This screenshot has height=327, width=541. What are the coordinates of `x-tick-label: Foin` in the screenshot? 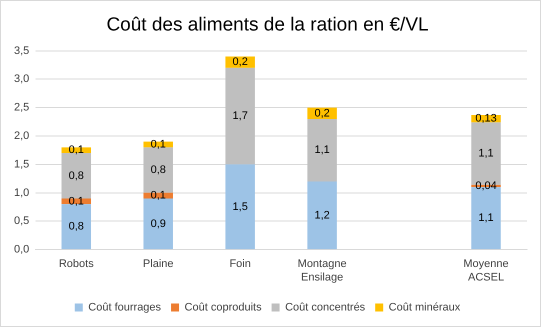 It's located at (240, 264).